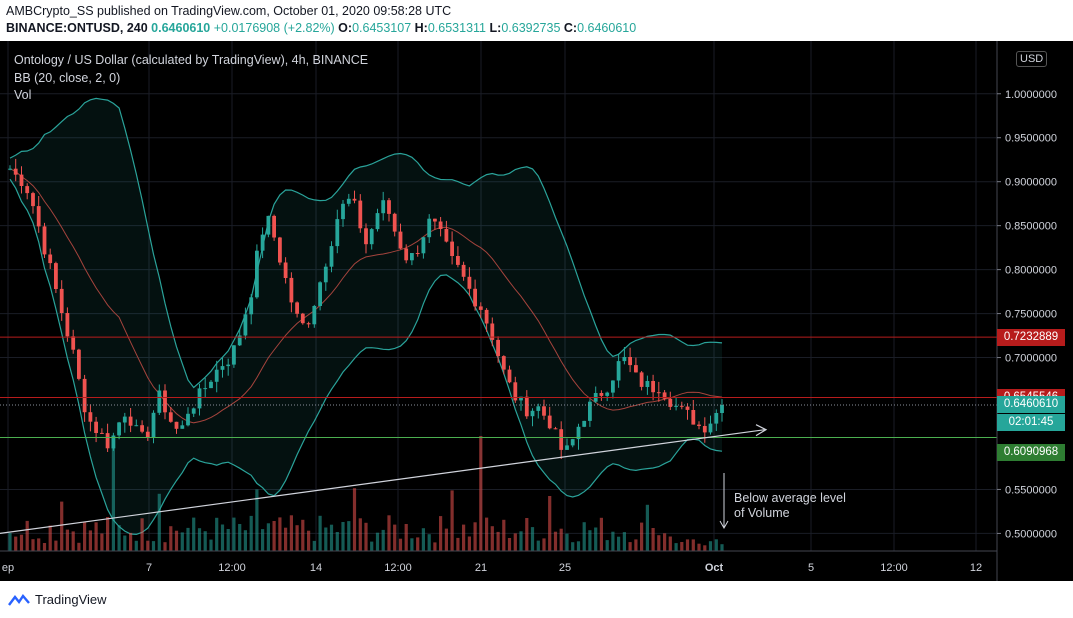  What do you see at coordinates (1031, 315) in the screenshot?
I see `price-tick-label: 0.7500000` at bounding box center [1031, 315].